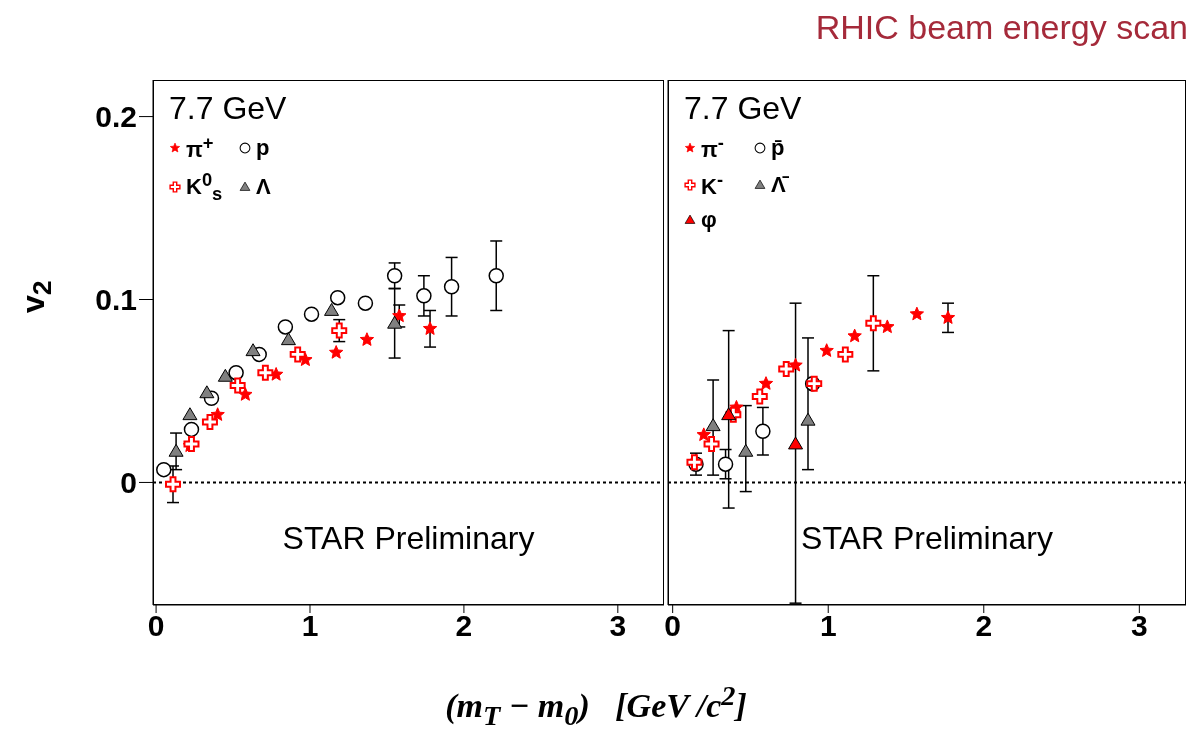 Image resolution: width=1192 pixels, height=733 pixels. I want to click on y-tick-label: 0.2, so click(116, 117).